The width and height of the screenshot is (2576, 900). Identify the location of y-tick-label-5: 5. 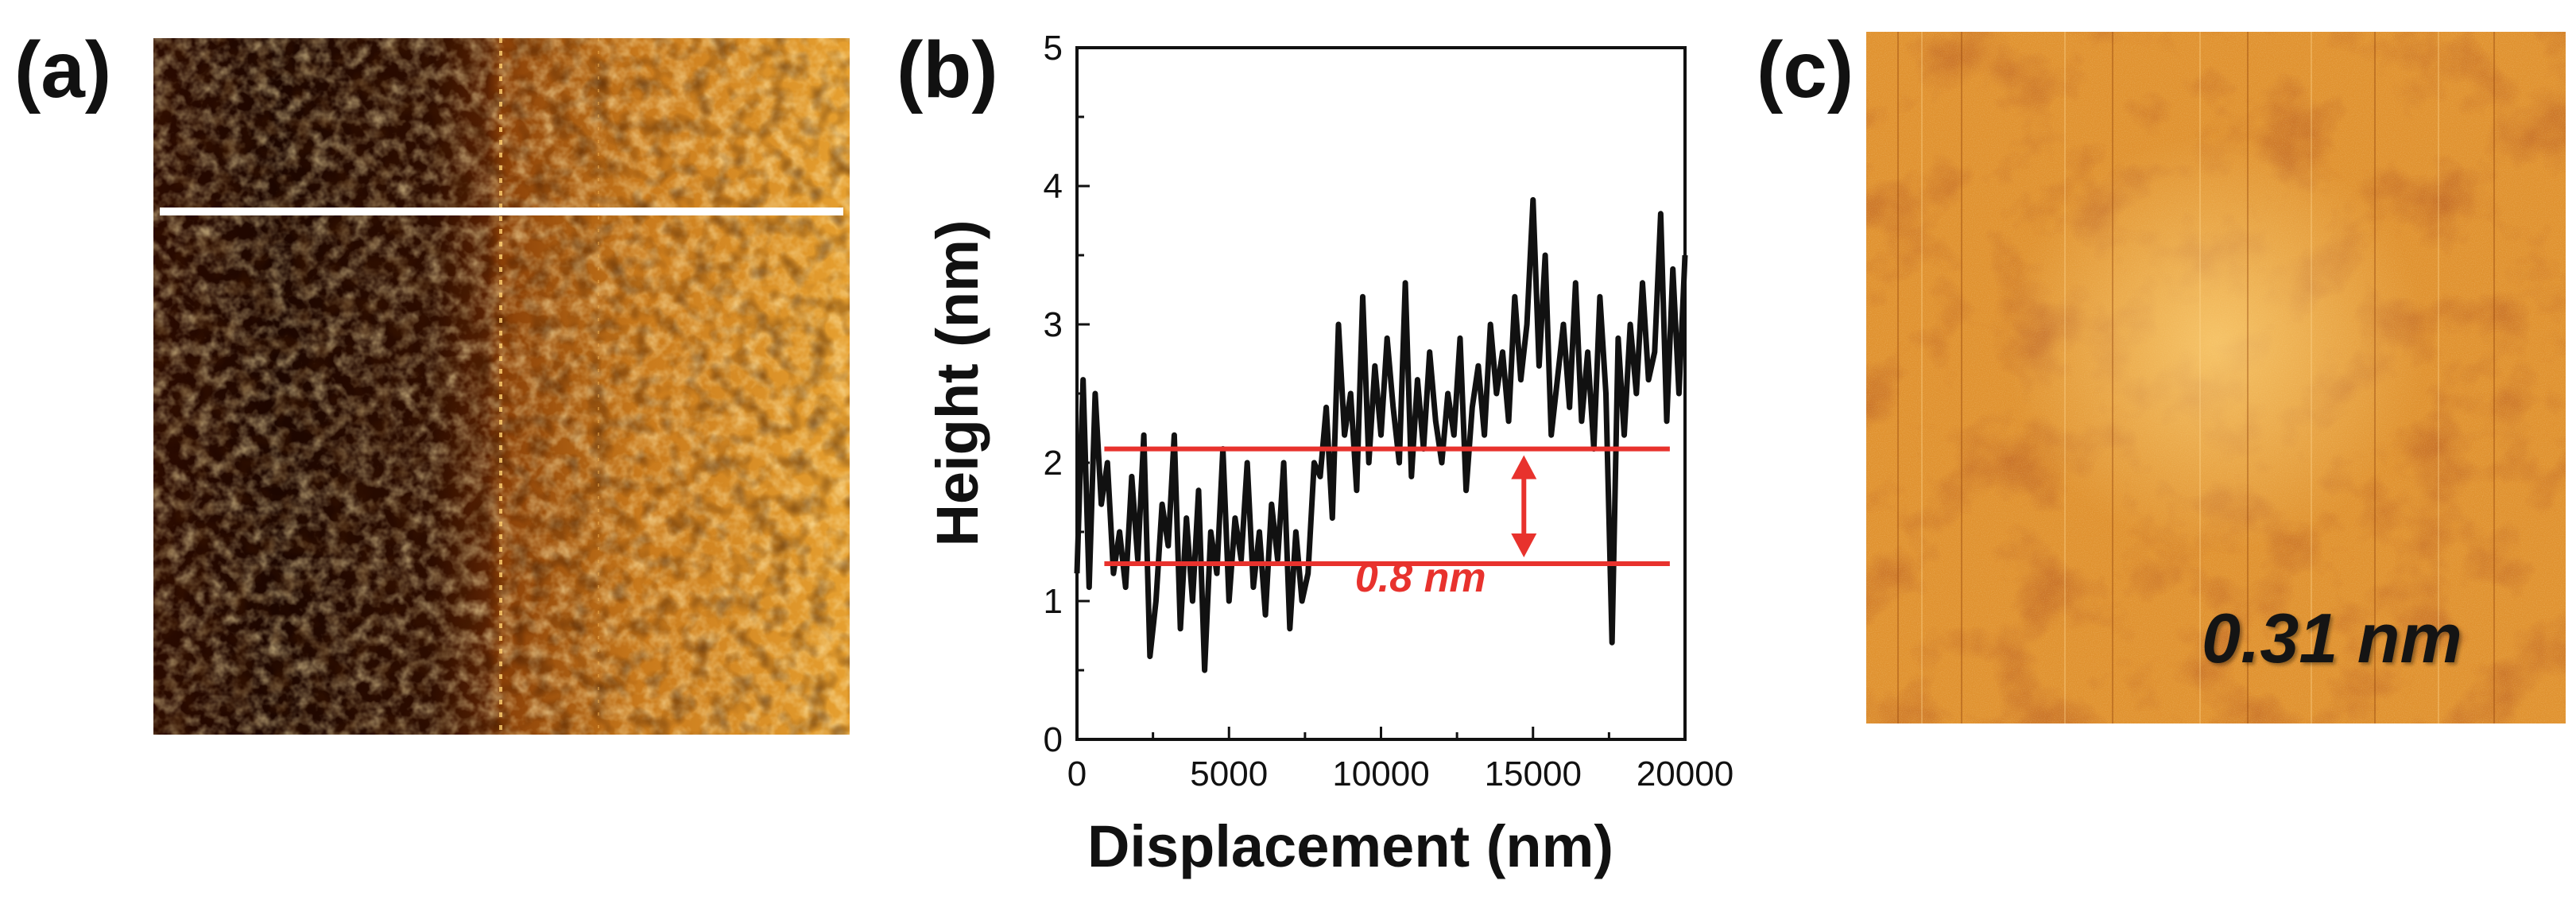
(1053, 49).